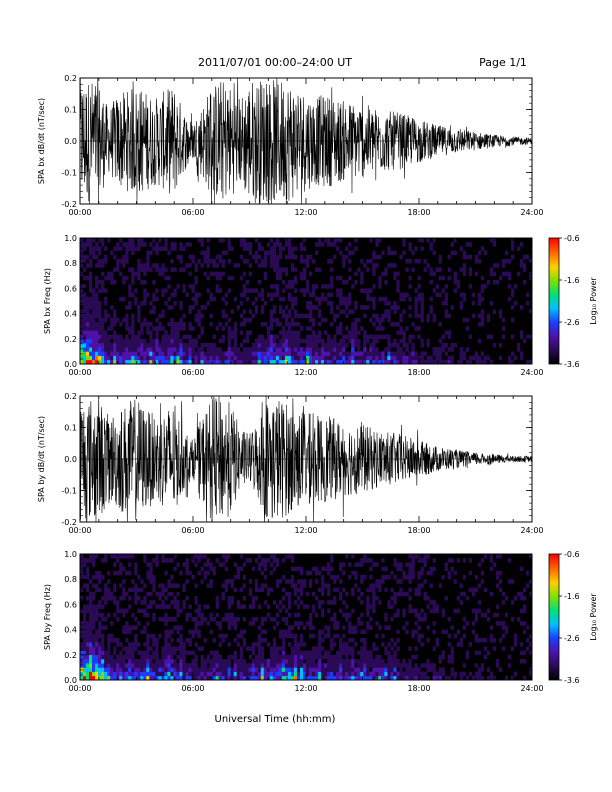 Image resolution: width=612 pixels, height=792 pixels. I want to click on page-number: Page 1/1, so click(503, 62).